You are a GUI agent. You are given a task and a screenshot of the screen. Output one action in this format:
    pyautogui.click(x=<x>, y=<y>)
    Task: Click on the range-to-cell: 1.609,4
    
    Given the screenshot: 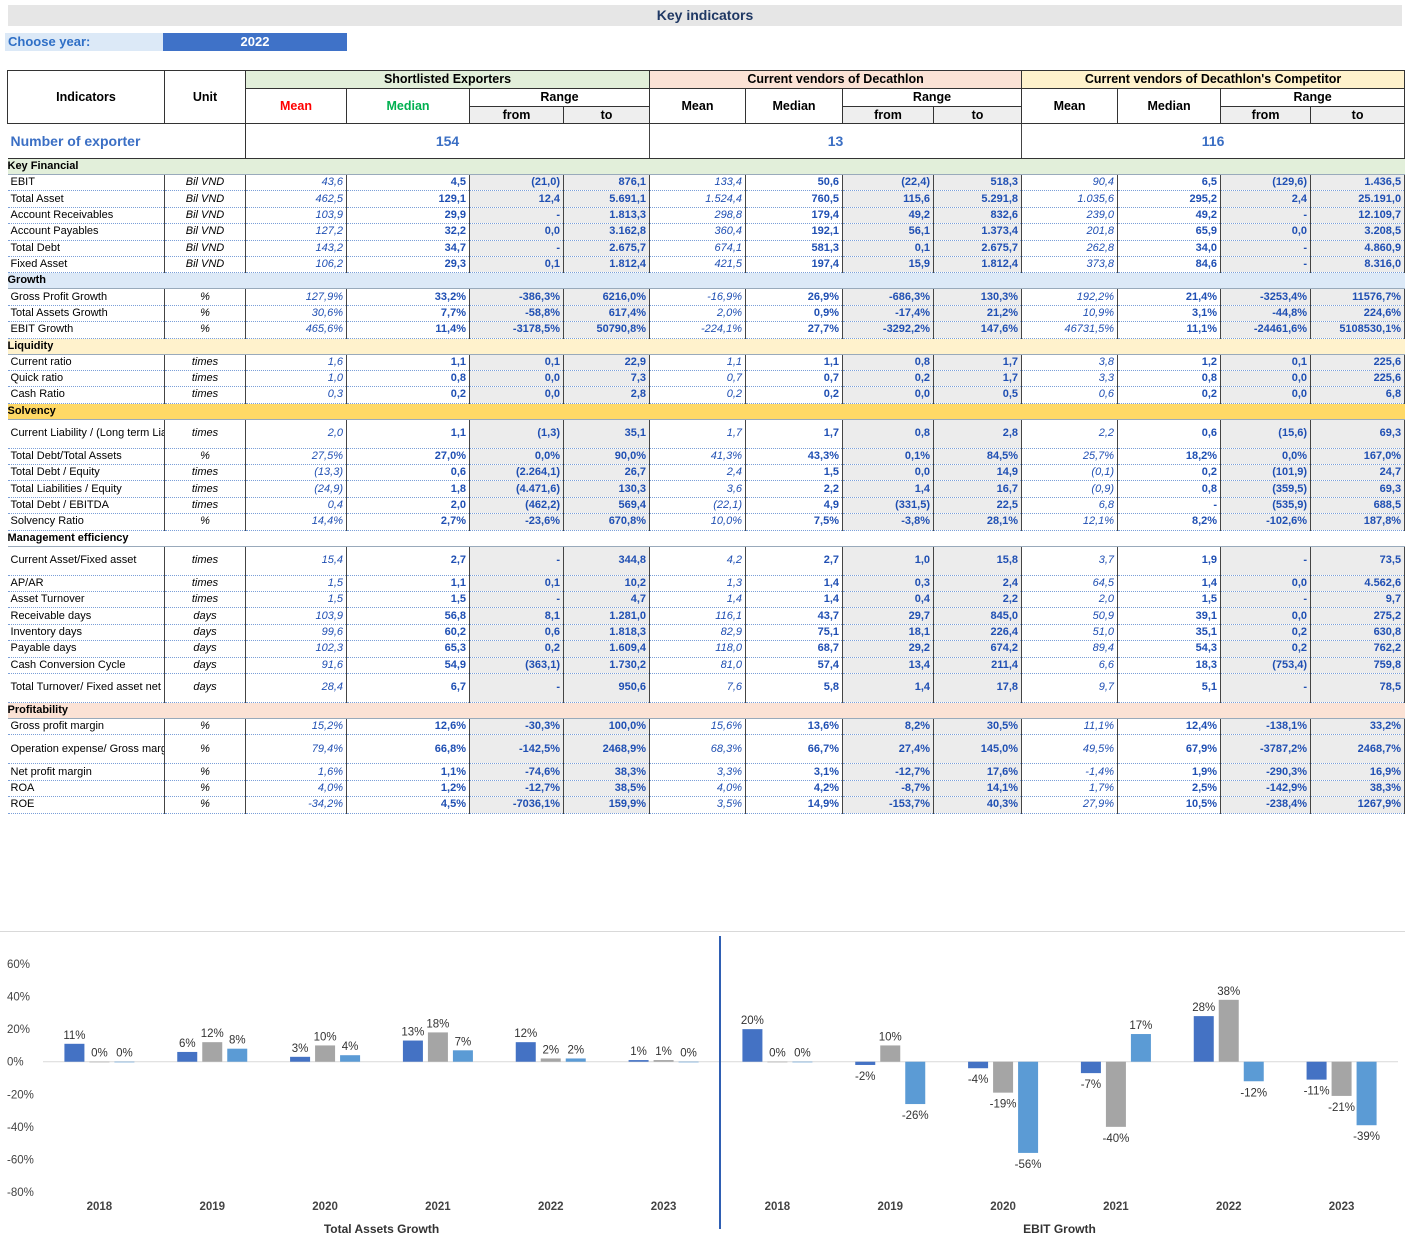 What is the action you would take?
    pyautogui.click(x=606, y=649)
    